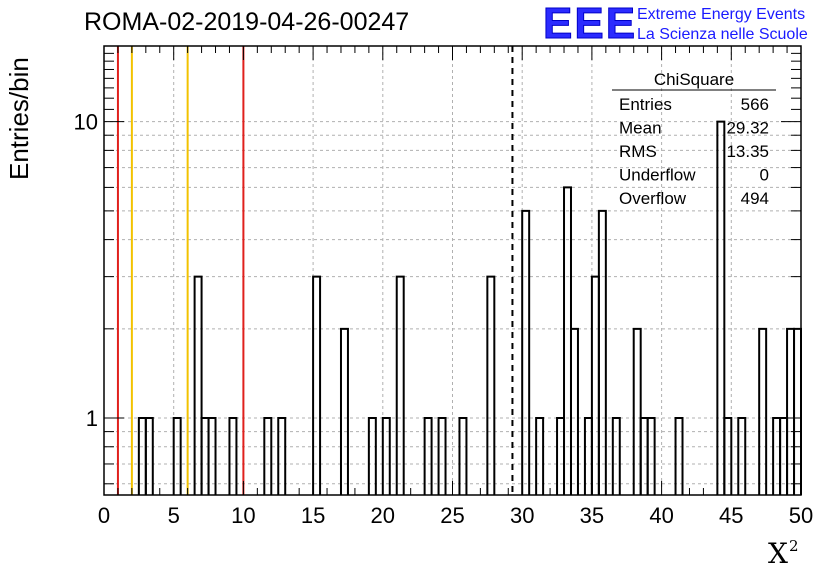 This screenshot has height=572, width=836. I want to click on stats-row-label: RMS, so click(638, 151).